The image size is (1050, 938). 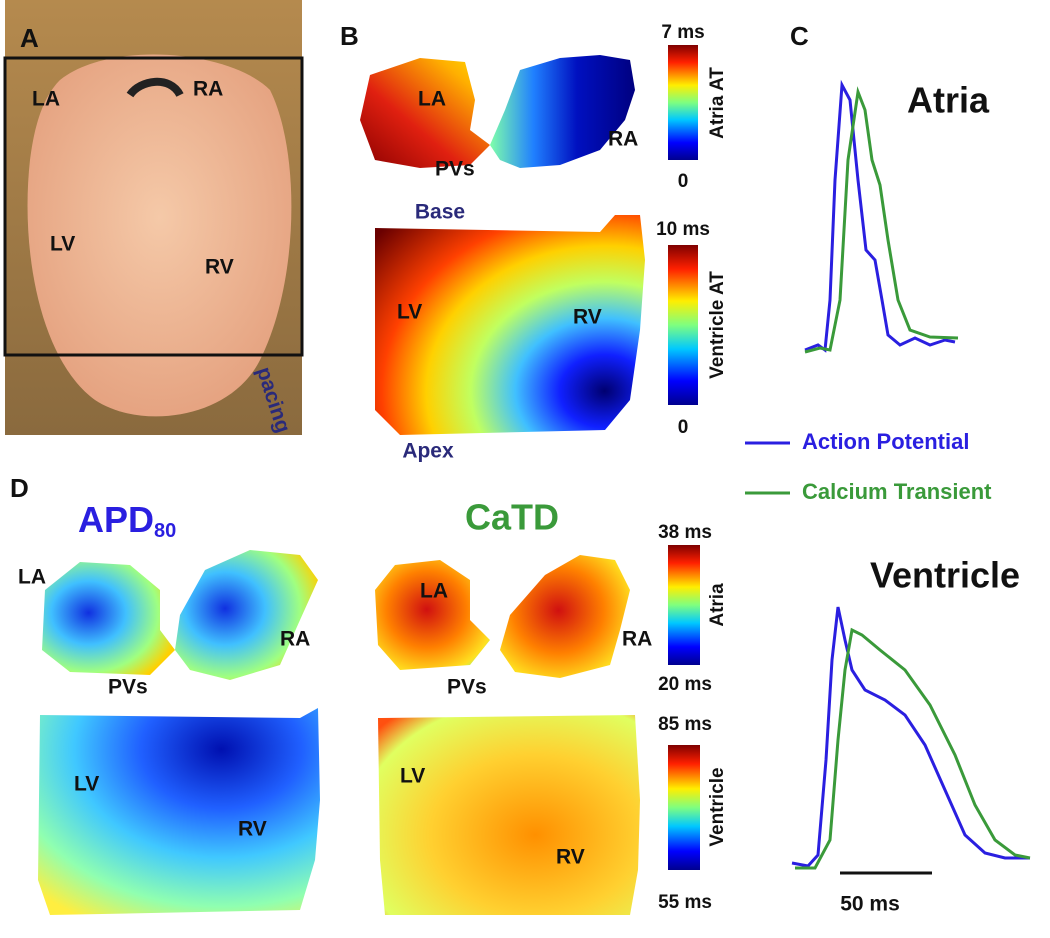 What do you see at coordinates (565, 616) in the screenshot?
I see `catd-atria-ra` at bounding box center [565, 616].